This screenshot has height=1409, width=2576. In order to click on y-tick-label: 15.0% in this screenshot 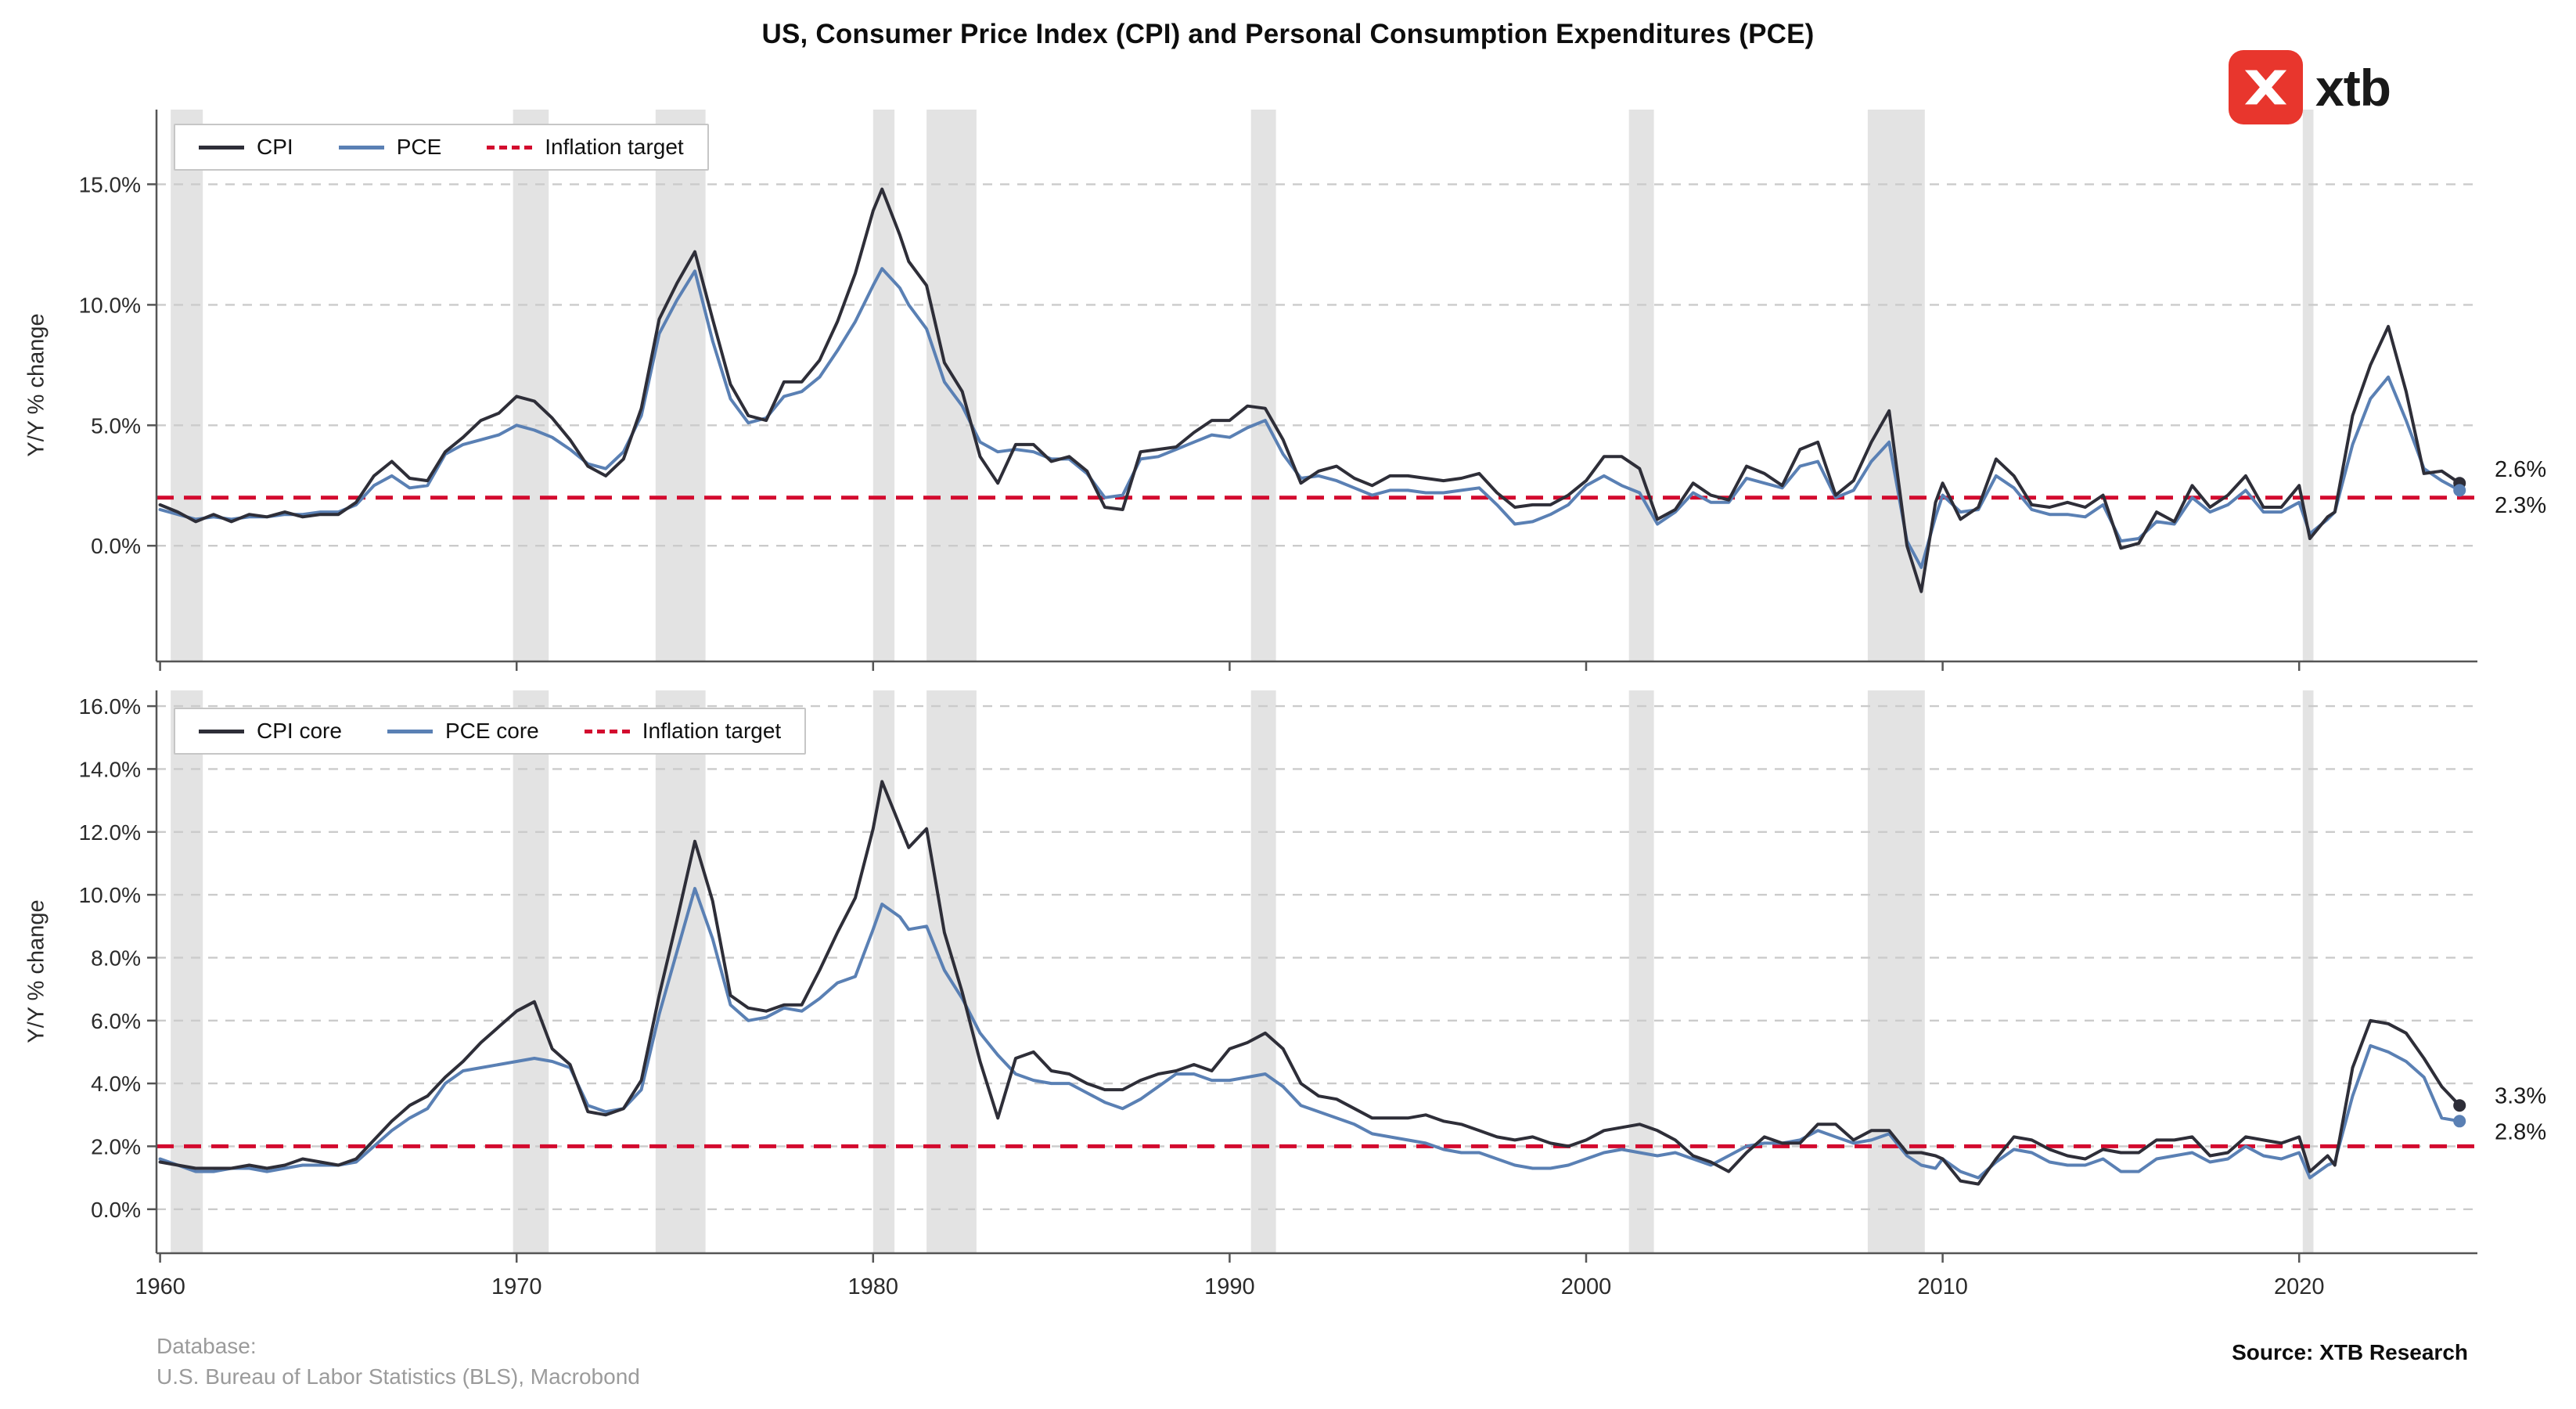, I will do `click(110, 184)`.